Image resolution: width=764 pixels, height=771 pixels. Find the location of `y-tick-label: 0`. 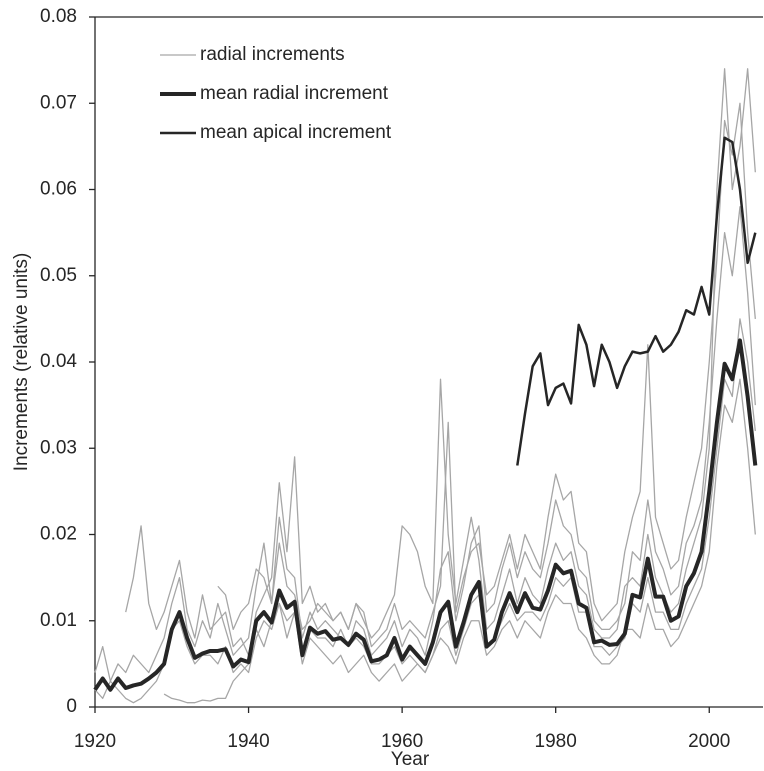

y-tick-label: 0 is located at coordinates (71, 706).